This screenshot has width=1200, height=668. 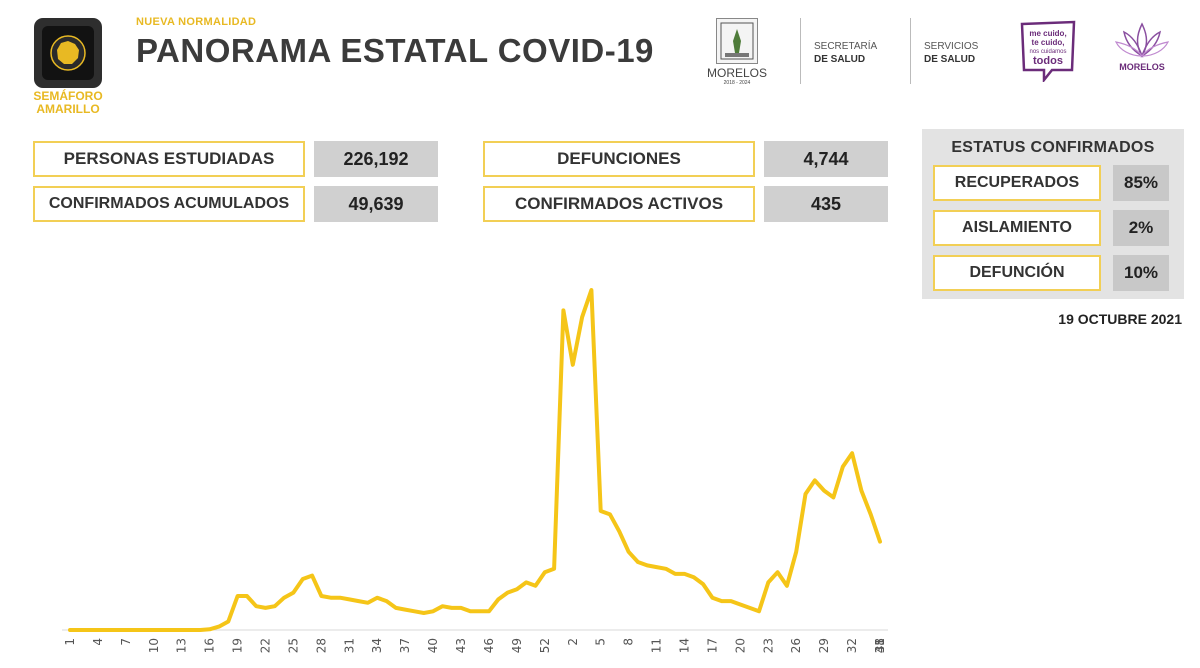 I want to click on status-title: ESTATUS CONFIRMADOS, so click(x=1053, y=147).